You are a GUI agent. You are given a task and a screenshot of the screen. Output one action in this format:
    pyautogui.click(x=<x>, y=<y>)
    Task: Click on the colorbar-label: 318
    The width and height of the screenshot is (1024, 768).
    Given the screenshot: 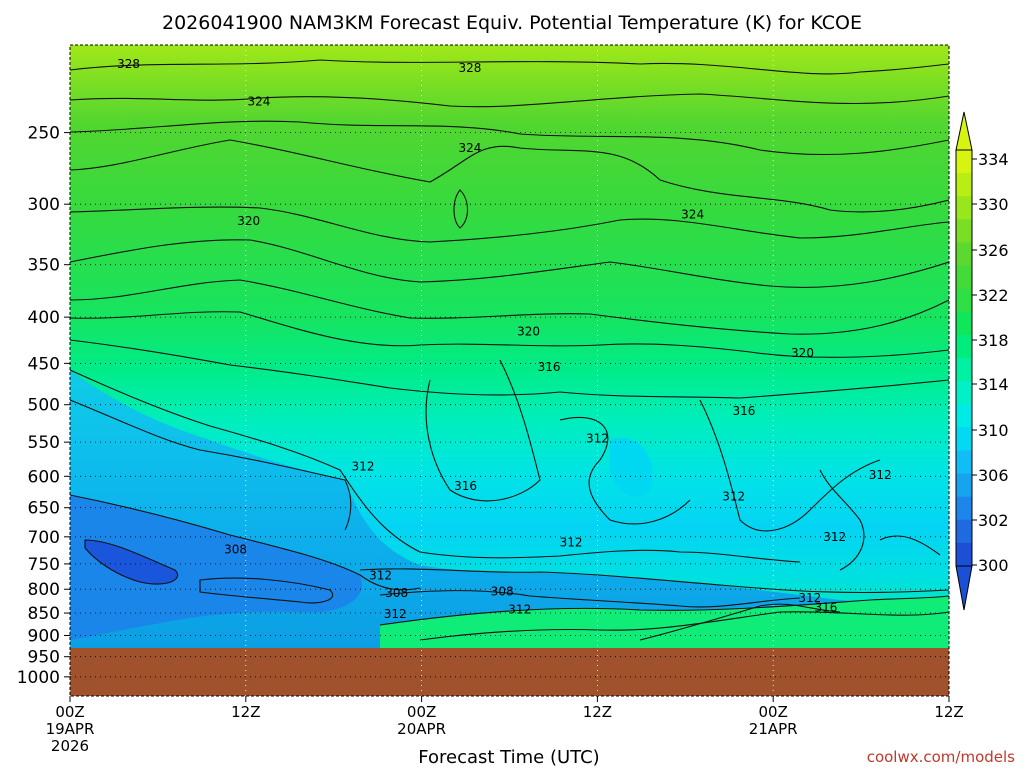 What is the action you would take?
    pyautogui.click(x=993, y=340)
    